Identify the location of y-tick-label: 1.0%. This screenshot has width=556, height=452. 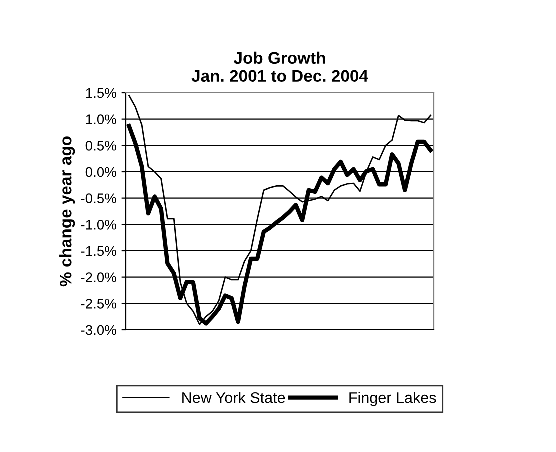
(101, 119).